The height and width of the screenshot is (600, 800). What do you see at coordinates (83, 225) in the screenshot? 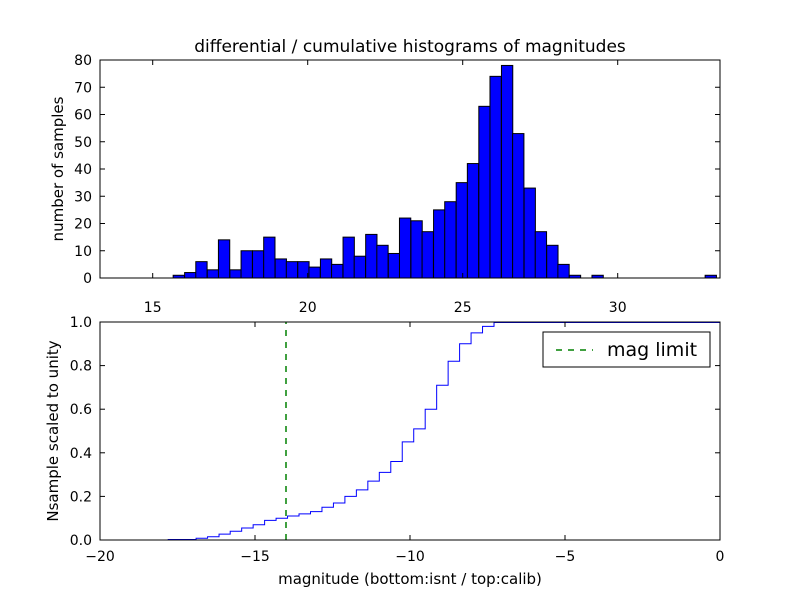
I see `histogram-y-tick-label: 20` at bounding box center [83, 225].